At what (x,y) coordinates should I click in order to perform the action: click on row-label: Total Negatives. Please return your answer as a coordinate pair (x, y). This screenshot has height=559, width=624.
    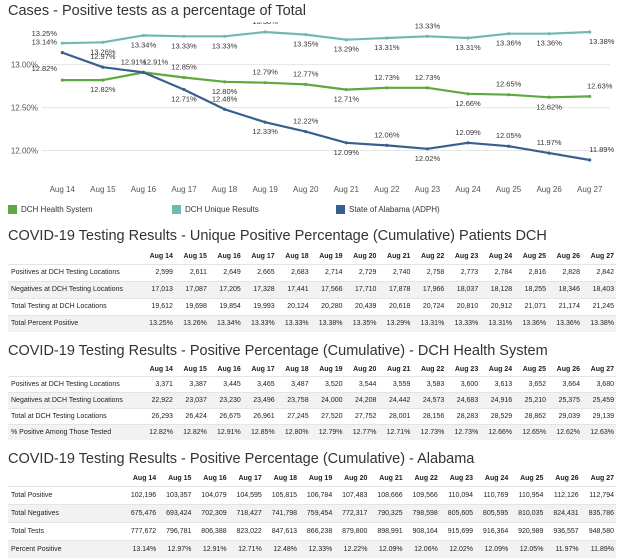
    Looking at the image, I should click on (65, 512).